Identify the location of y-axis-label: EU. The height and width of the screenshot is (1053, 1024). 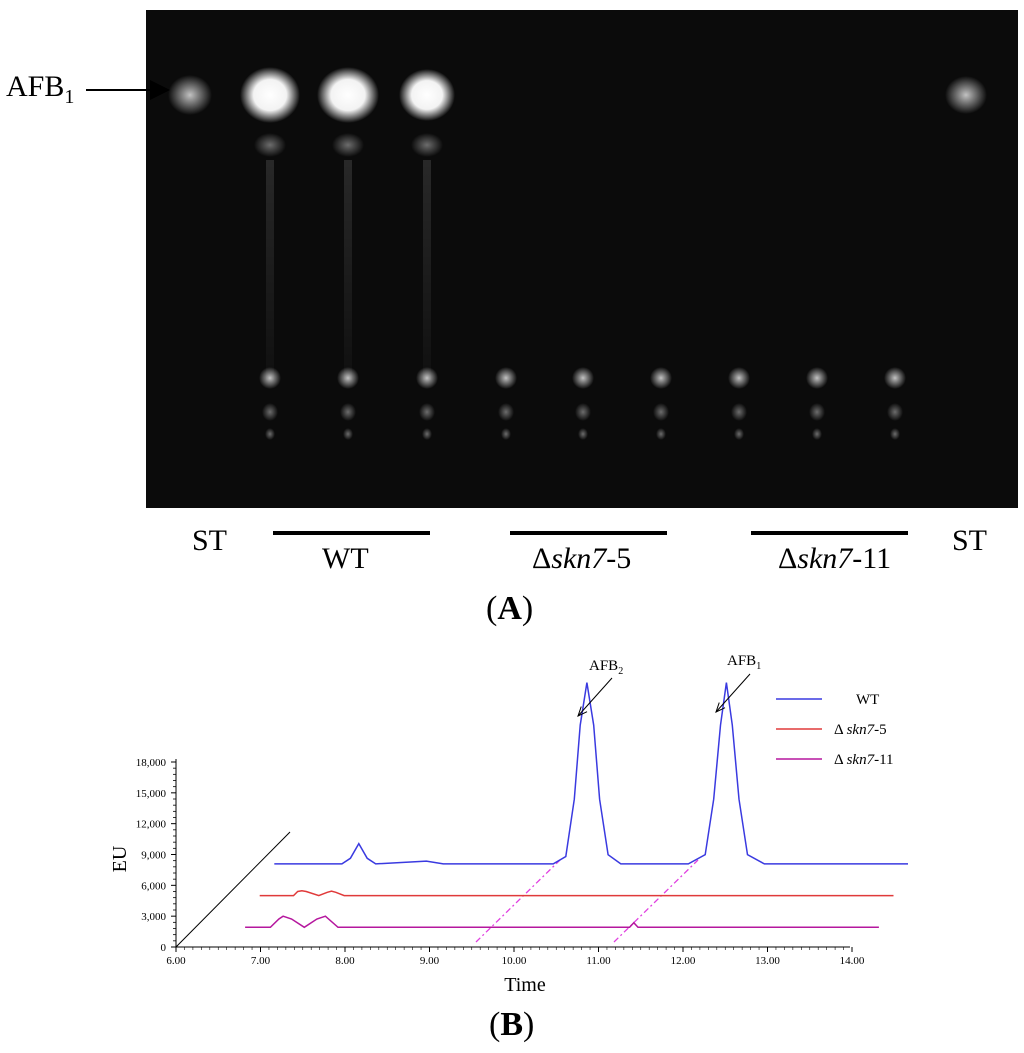
(120, 858).